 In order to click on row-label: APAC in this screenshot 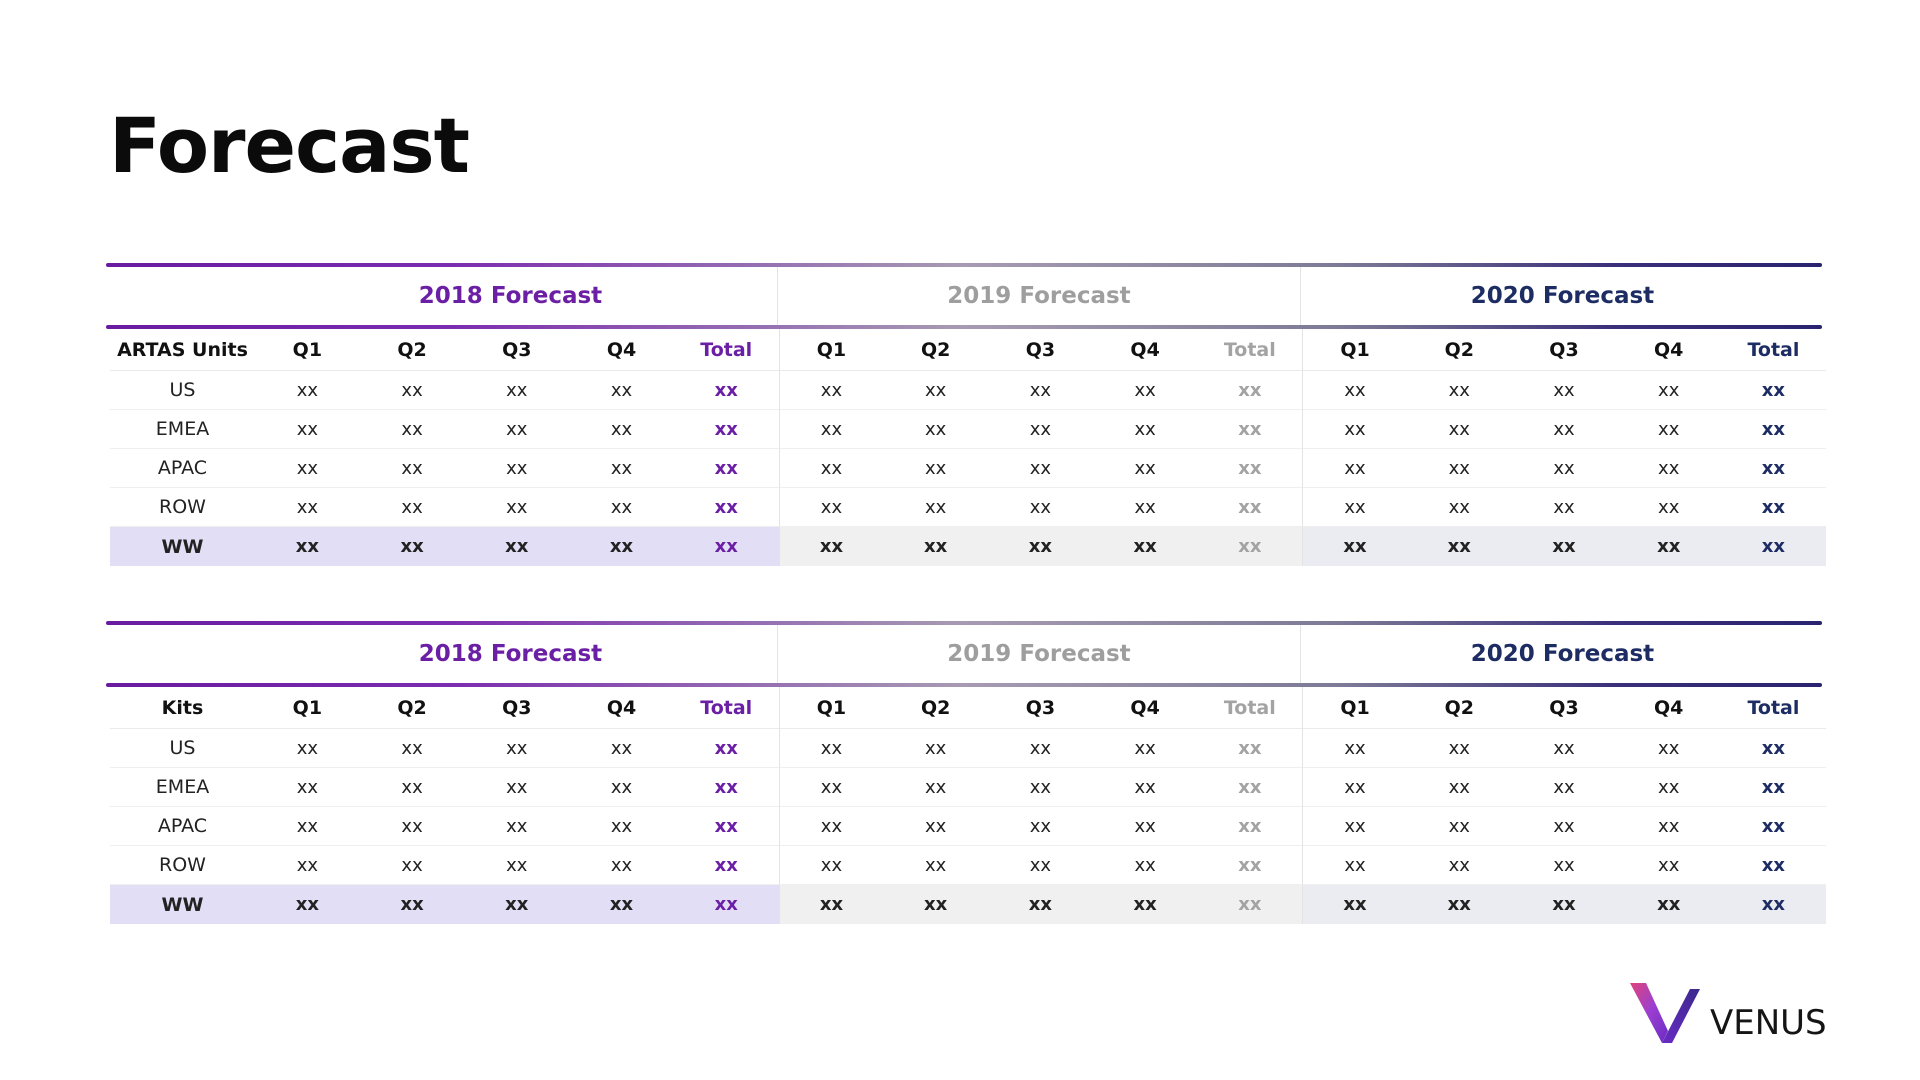, I will do `click(182, 826)`.